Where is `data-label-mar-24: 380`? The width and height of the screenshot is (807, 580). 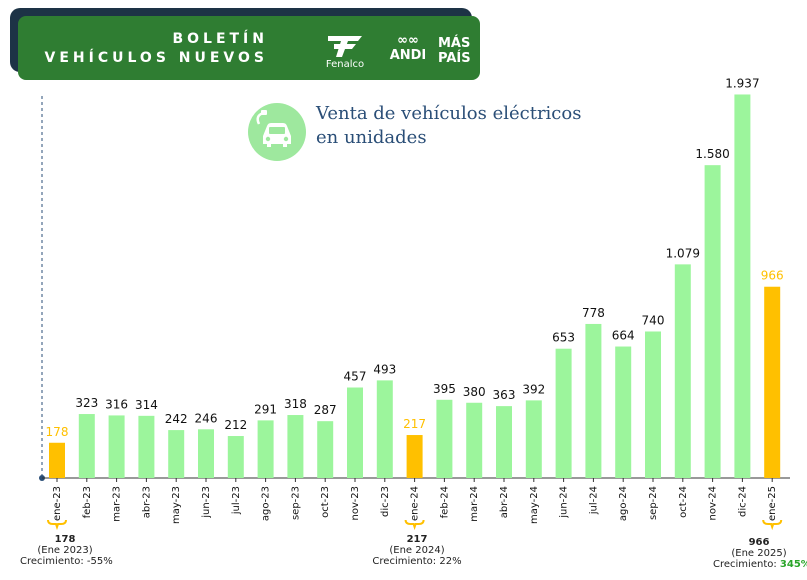 data-label-mar-24: 380 is located at coordinates (474, 392).